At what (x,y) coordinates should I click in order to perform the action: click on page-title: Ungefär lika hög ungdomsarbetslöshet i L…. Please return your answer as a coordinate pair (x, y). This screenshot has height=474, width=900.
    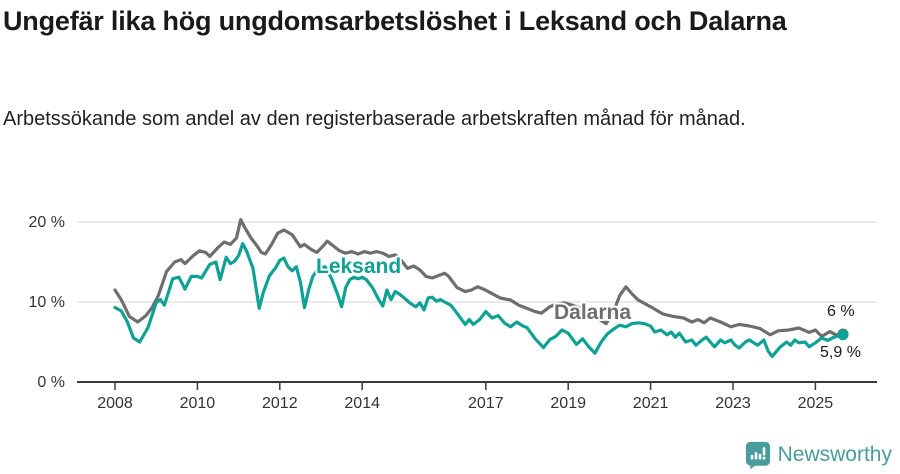
    Looking at the image, I should click on (395, 21).